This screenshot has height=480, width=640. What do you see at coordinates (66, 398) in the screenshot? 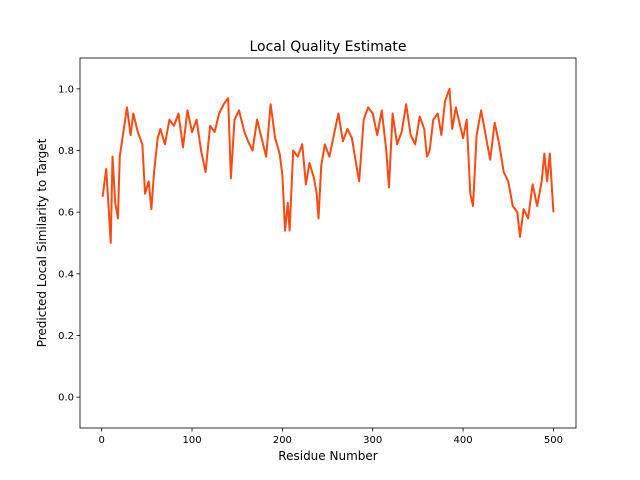
I see `y-tick-label: 0.0` at bounding box center [66, 398].